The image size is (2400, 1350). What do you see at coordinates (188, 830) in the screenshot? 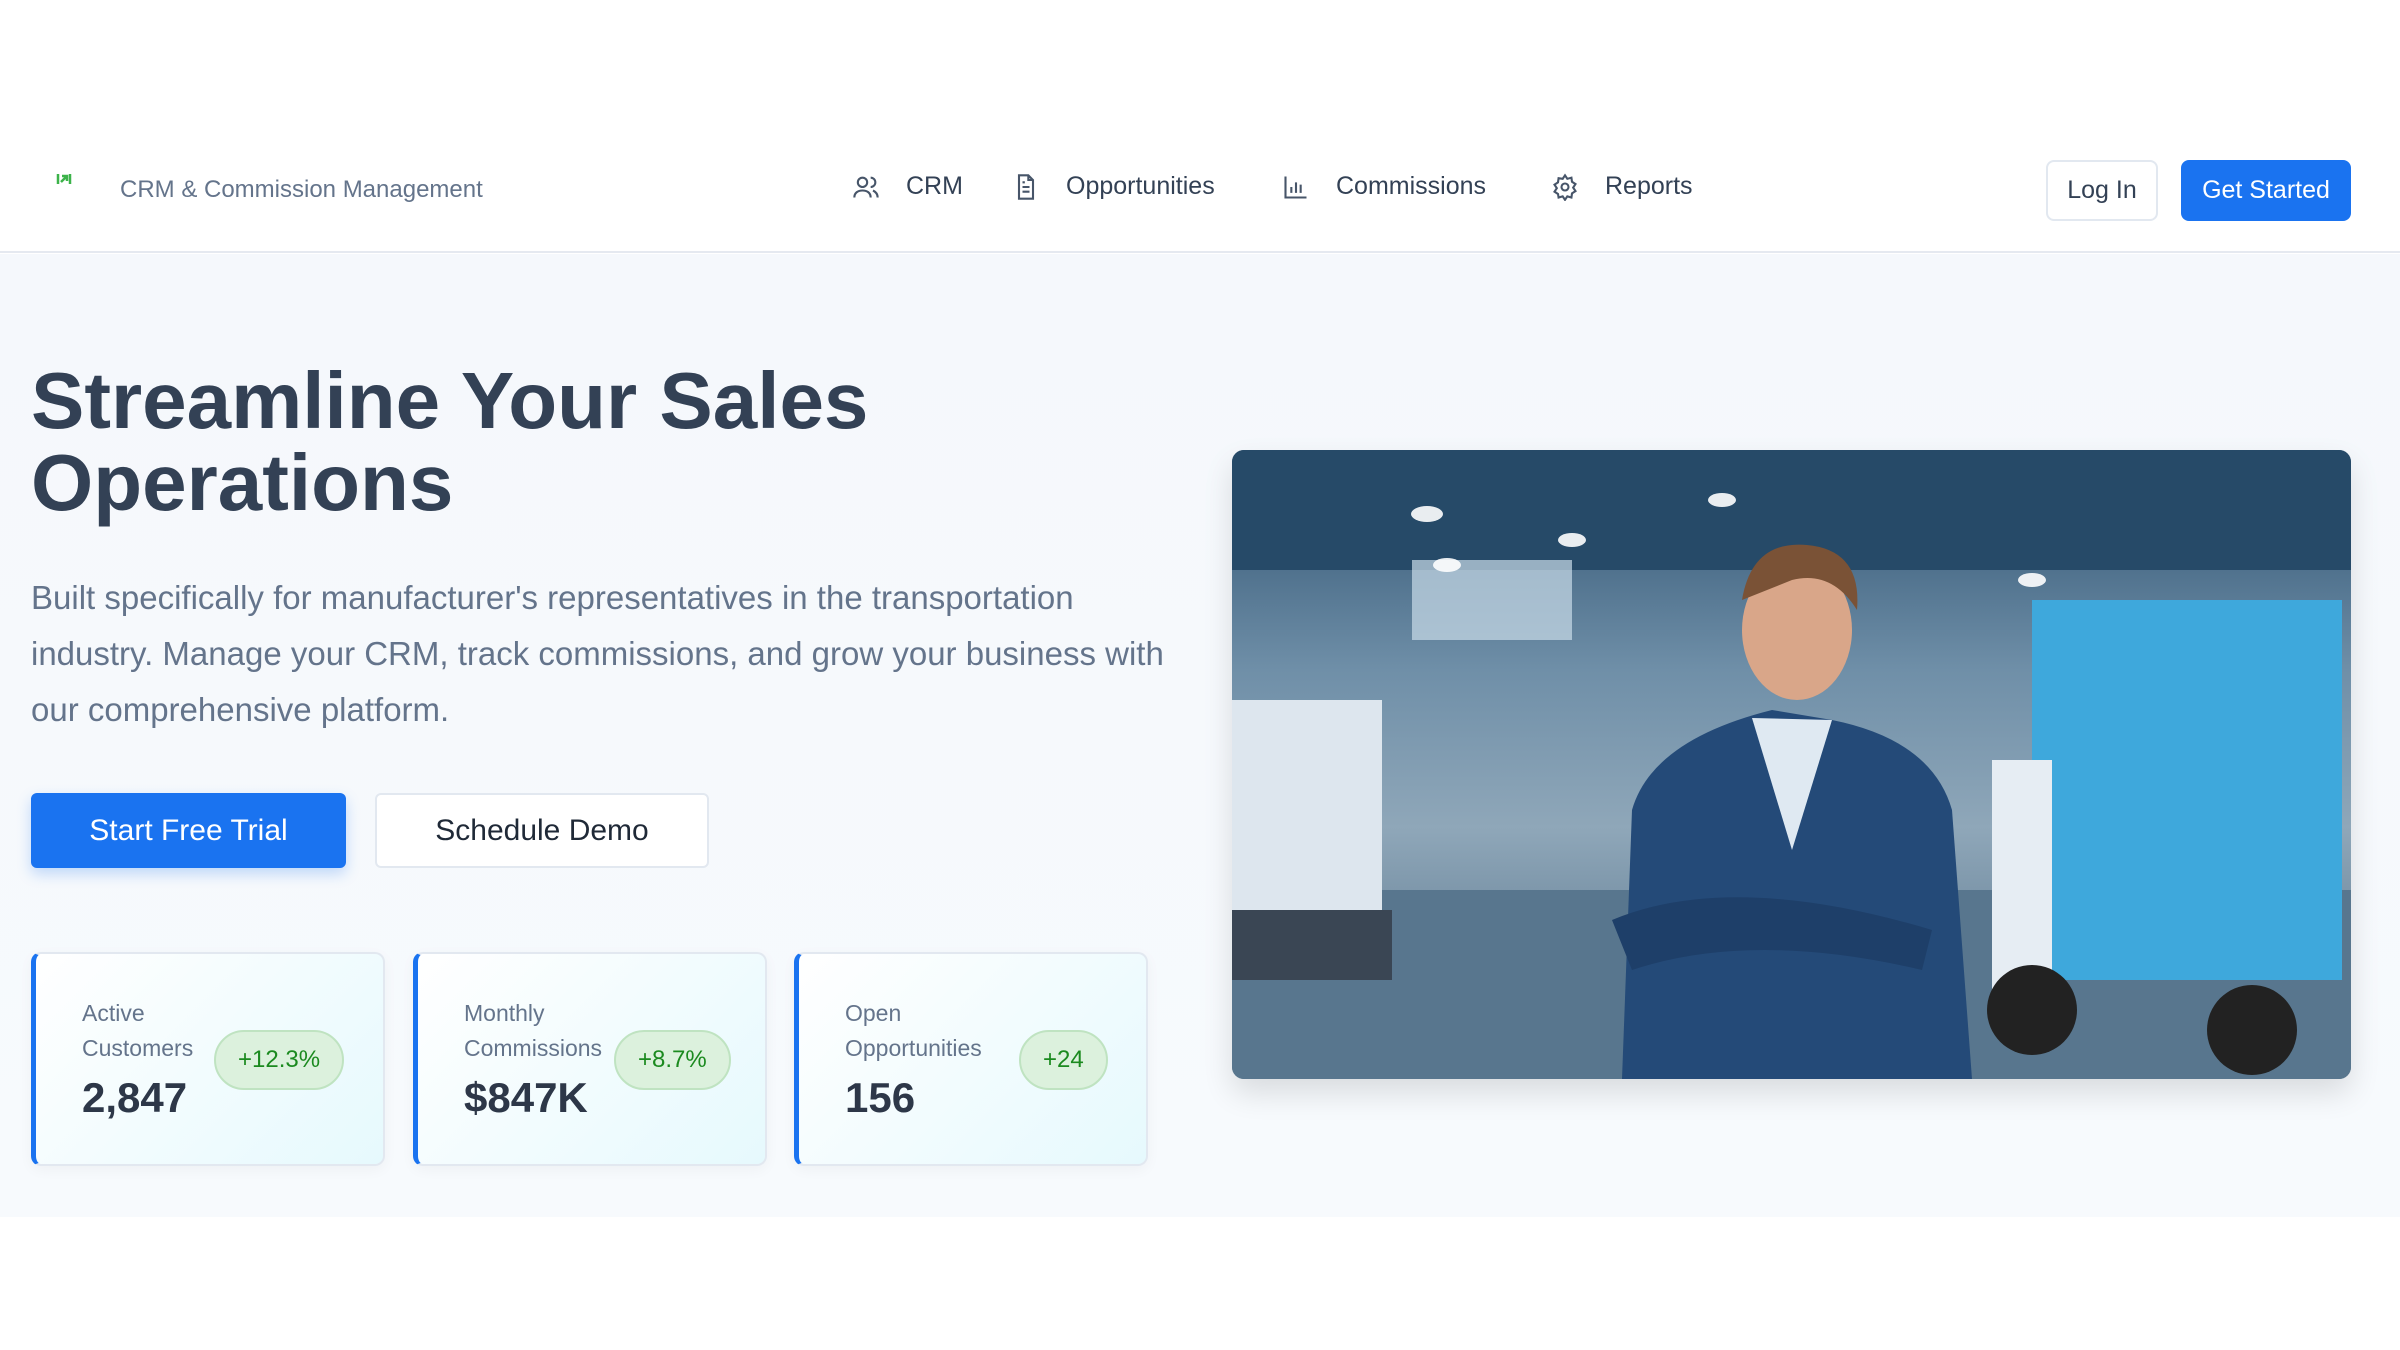
I see `start-free-trial-button: Start Free Trial` at bounding box center [188, 830].